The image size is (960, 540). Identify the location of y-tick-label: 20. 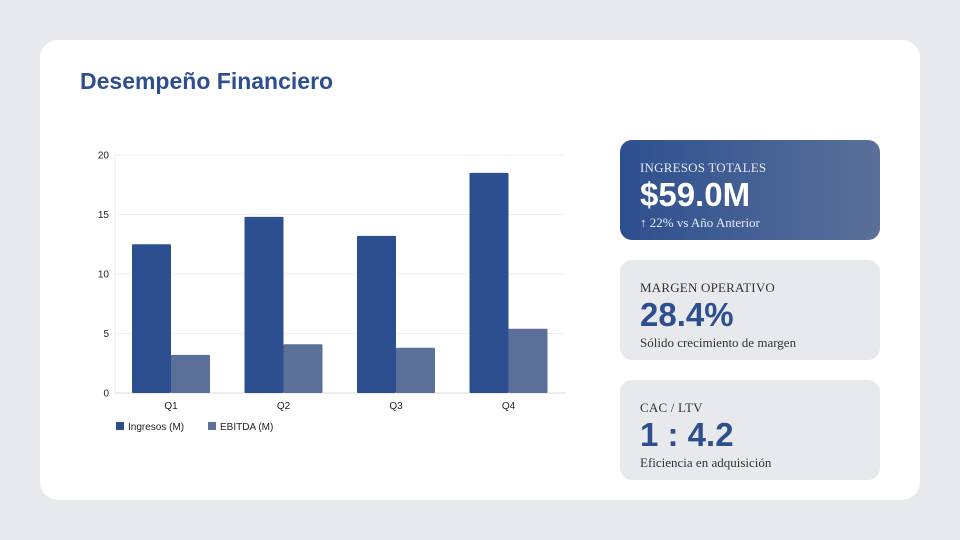
(104, 156).